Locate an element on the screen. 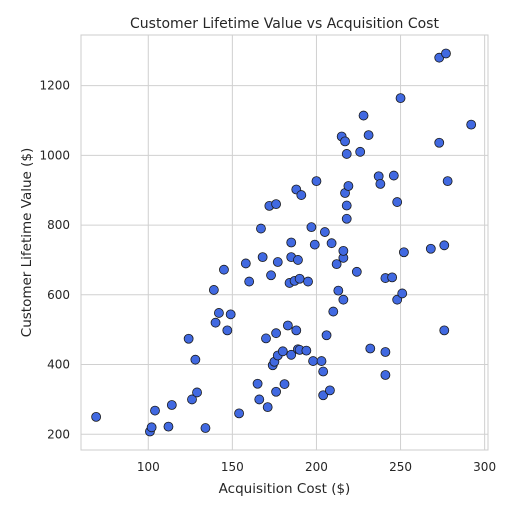 The width and height of the screenshot is (512, 516). x-axis-ticks: 100 150 200 250 300 is located at coordinates (316, 467).